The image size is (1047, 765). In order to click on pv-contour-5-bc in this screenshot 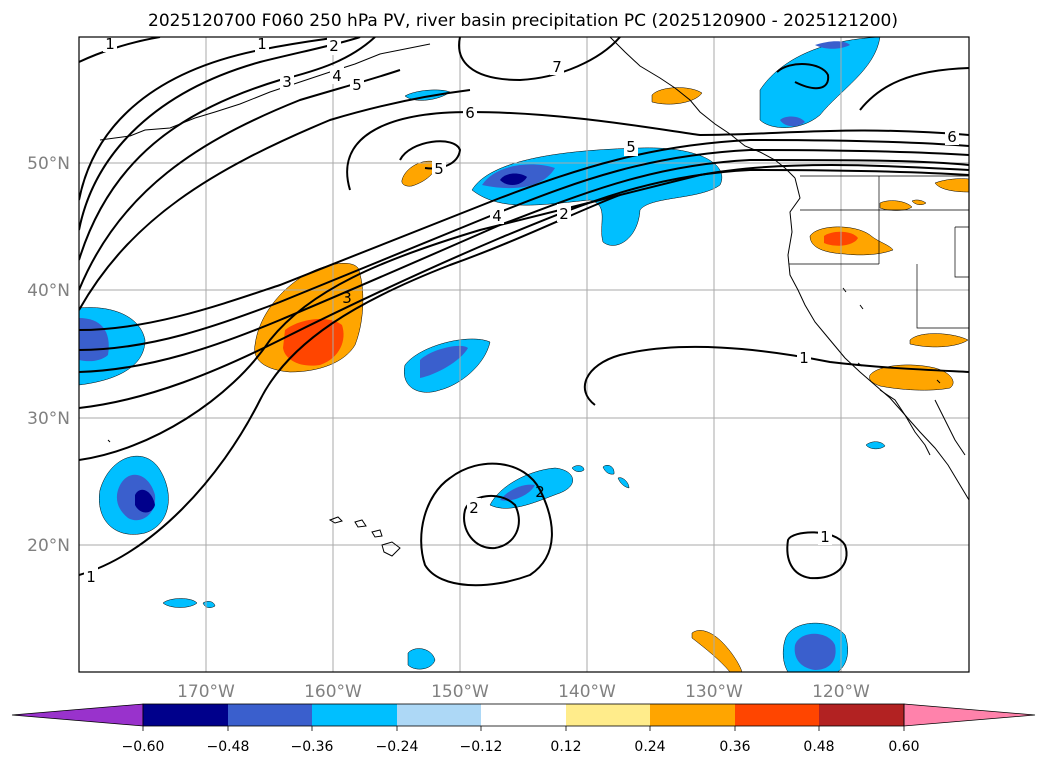, I will do `click(803, 76)`.